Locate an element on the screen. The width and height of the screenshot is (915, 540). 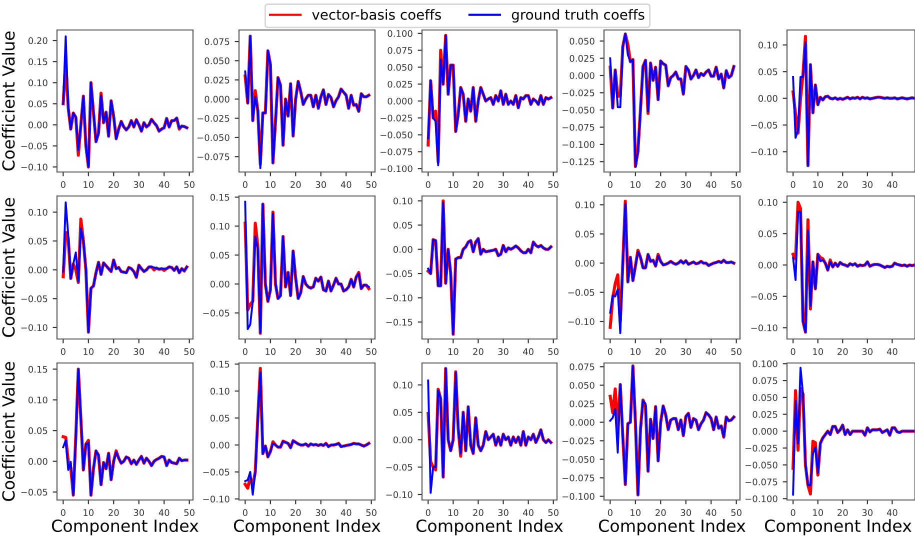
y-tick-label: 0.20 is located at coordinates (38, 40).